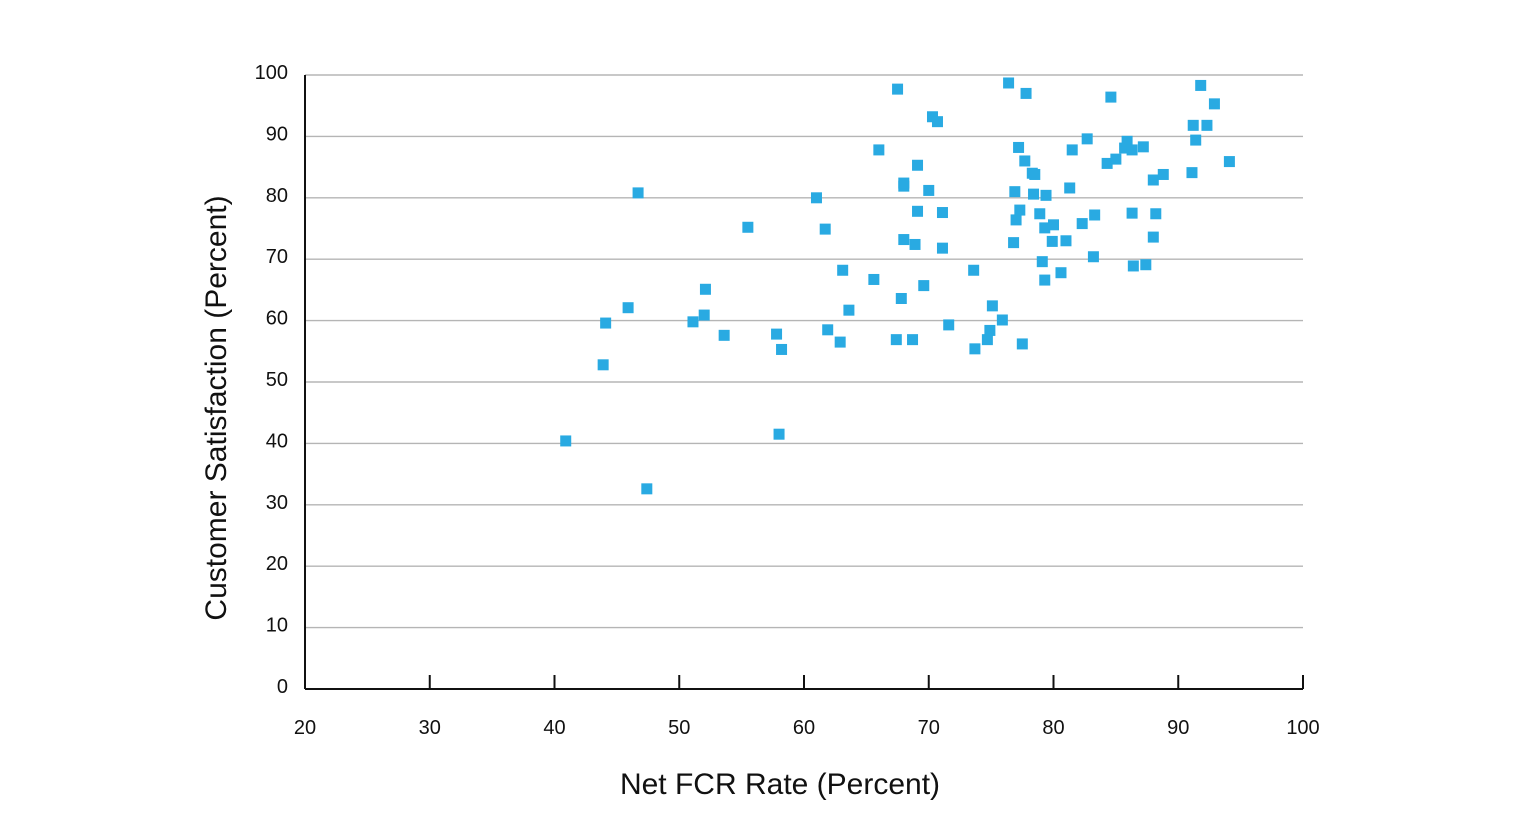 The height and width of the screenshot is (838, 1520). What do you see at coordinates (430, 728) in the screenshot?
I see `x-tick-label: 30` at bounding box center [430, 728].